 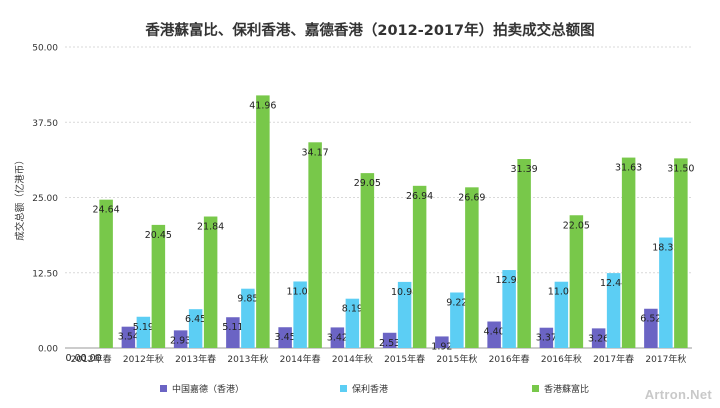 I want to click on x-tick-label: 2013年秋, so click(x=247, y=359).